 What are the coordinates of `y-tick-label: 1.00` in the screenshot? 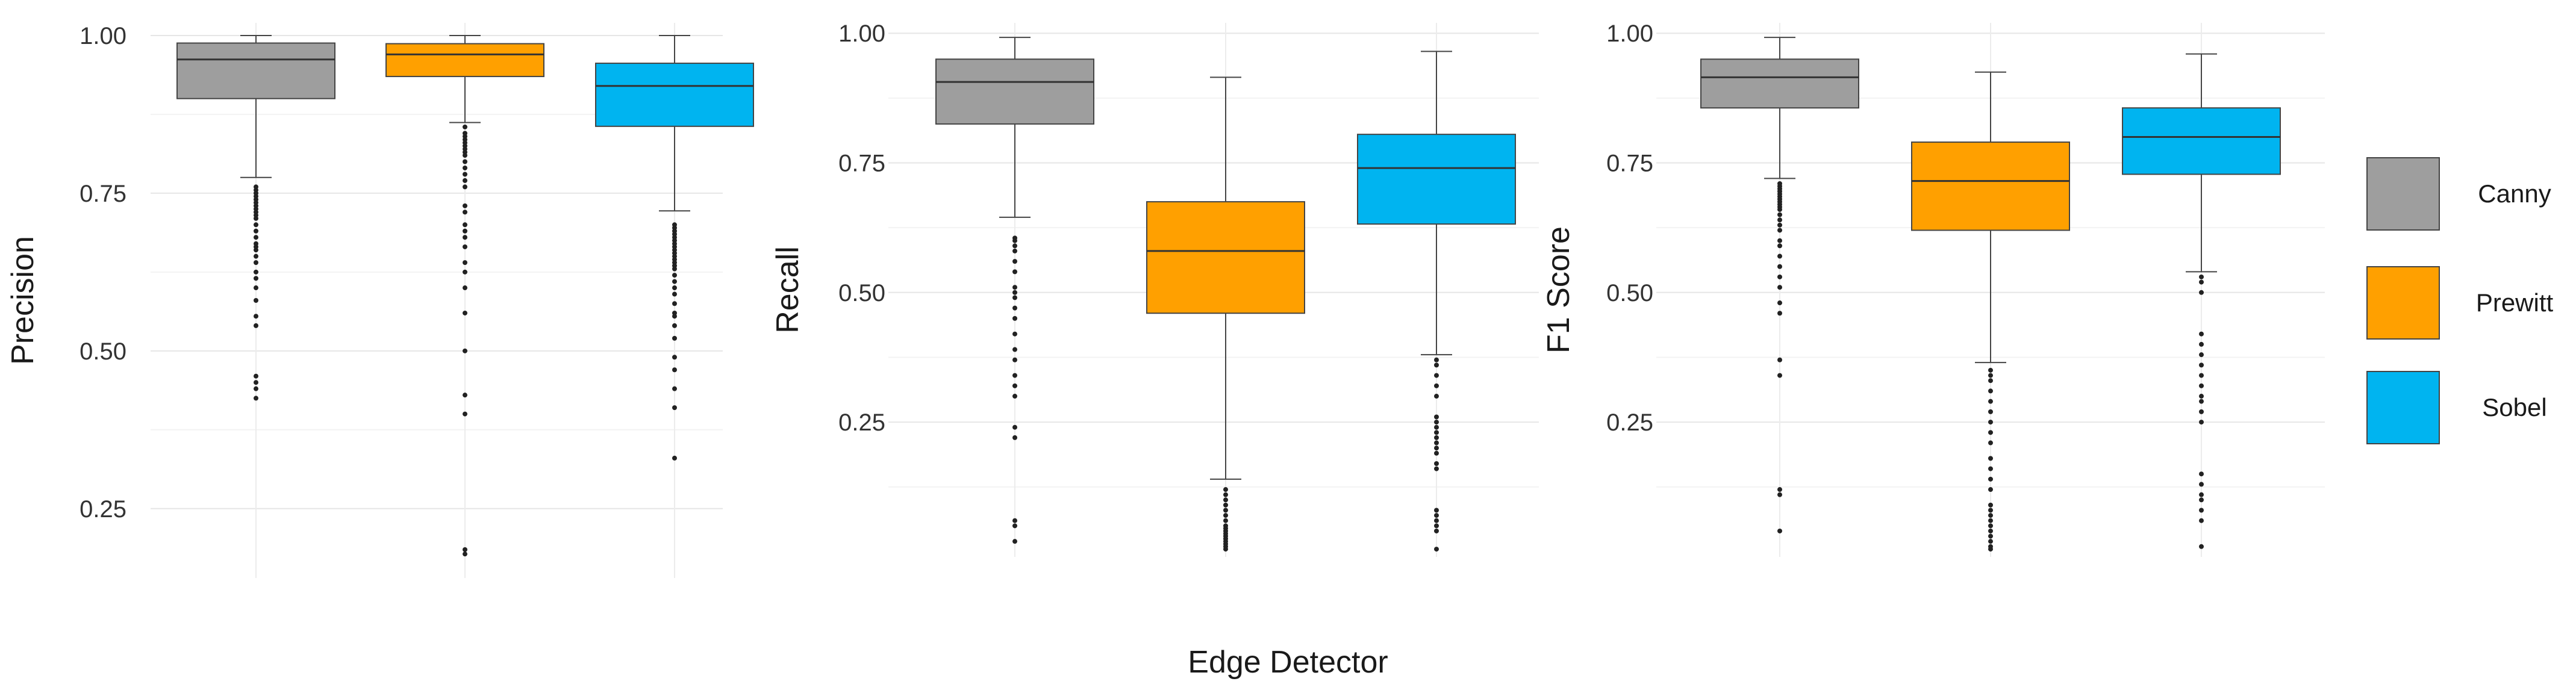 It's located at (861, 33).